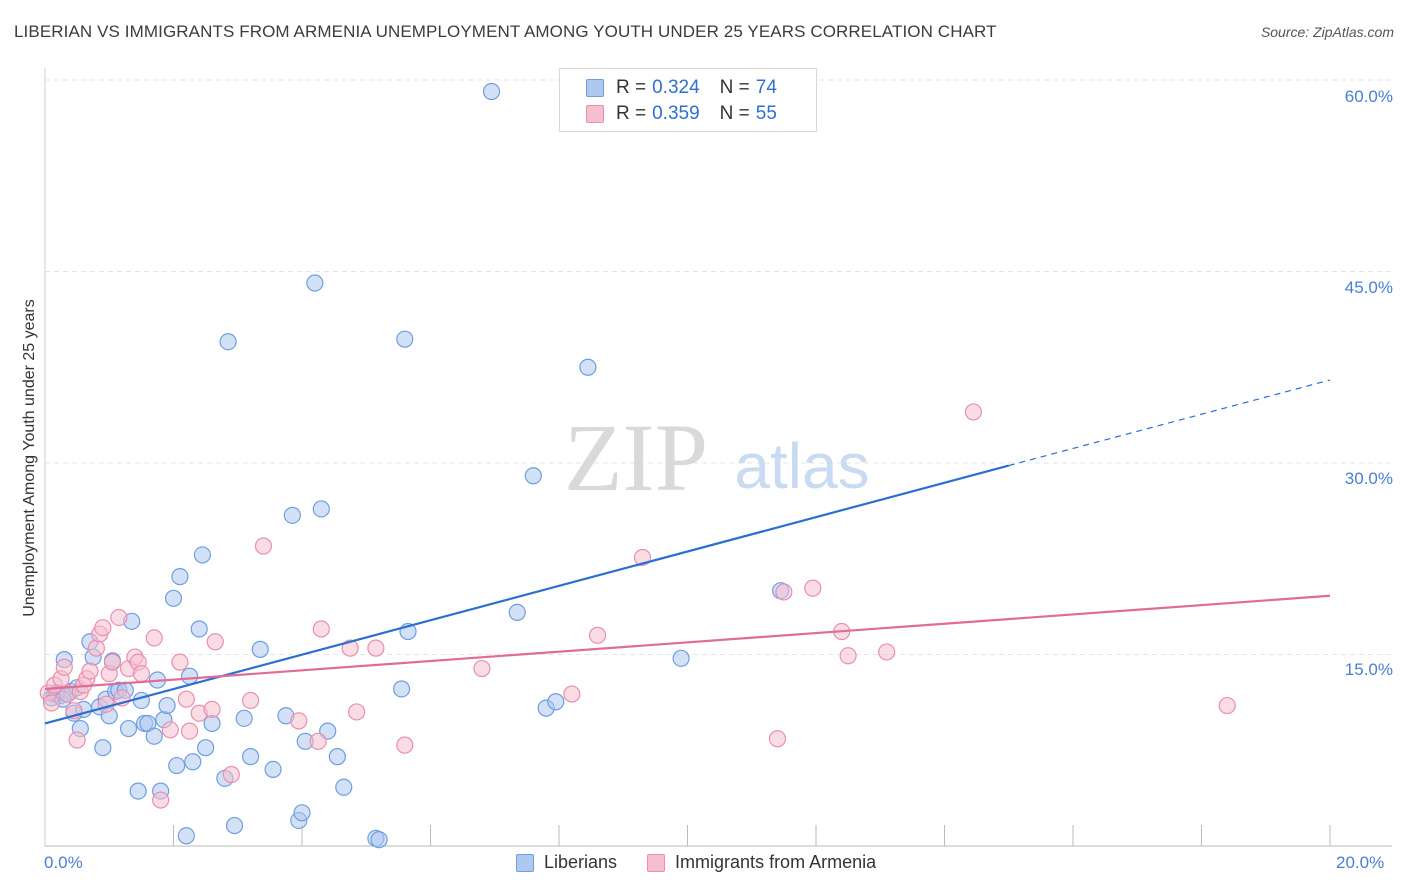 This screenshot has width=1406, height=892. I want to click on legend-item-armenia: Immigrants from Armenia, so click(761, 862).